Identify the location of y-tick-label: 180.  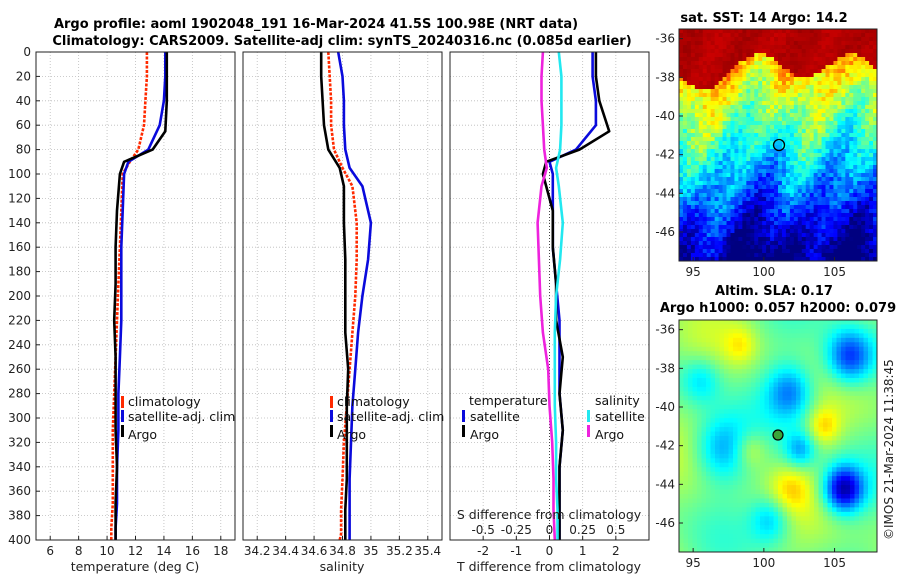
(19, 272).